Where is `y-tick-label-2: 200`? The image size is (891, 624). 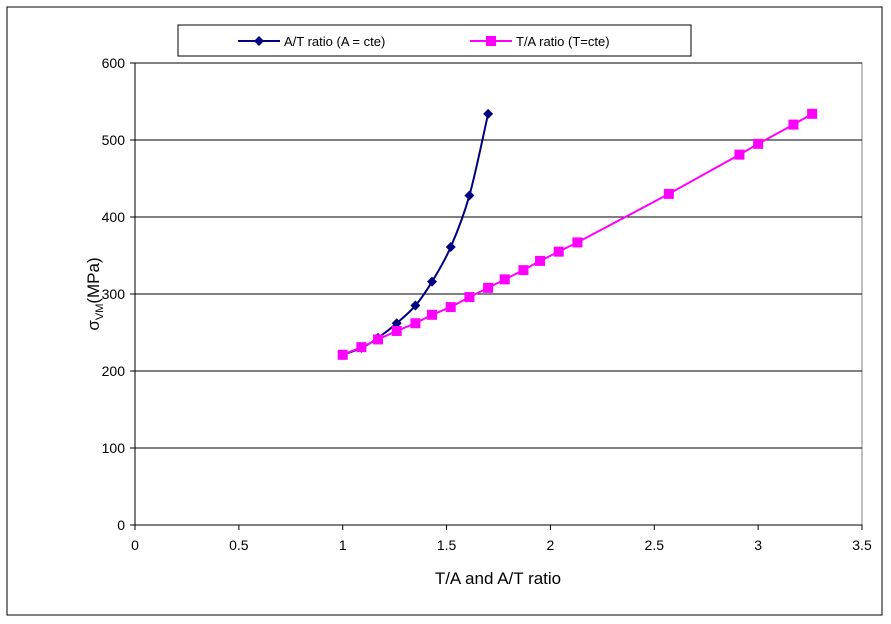
y-tick-label-2: 200 is located at coordinates (114, 371).